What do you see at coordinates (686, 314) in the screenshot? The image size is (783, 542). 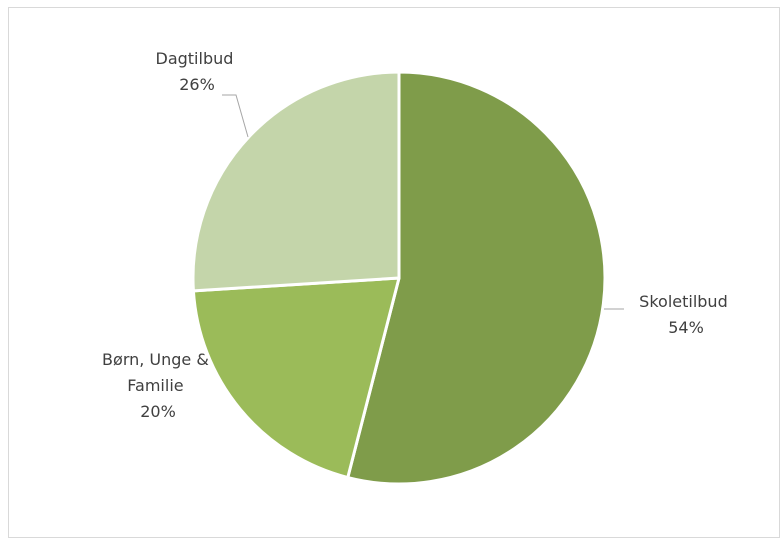 I see `slice-label-skoletilbud: Skoletilbud 54%` at bounding box center [686, 314].